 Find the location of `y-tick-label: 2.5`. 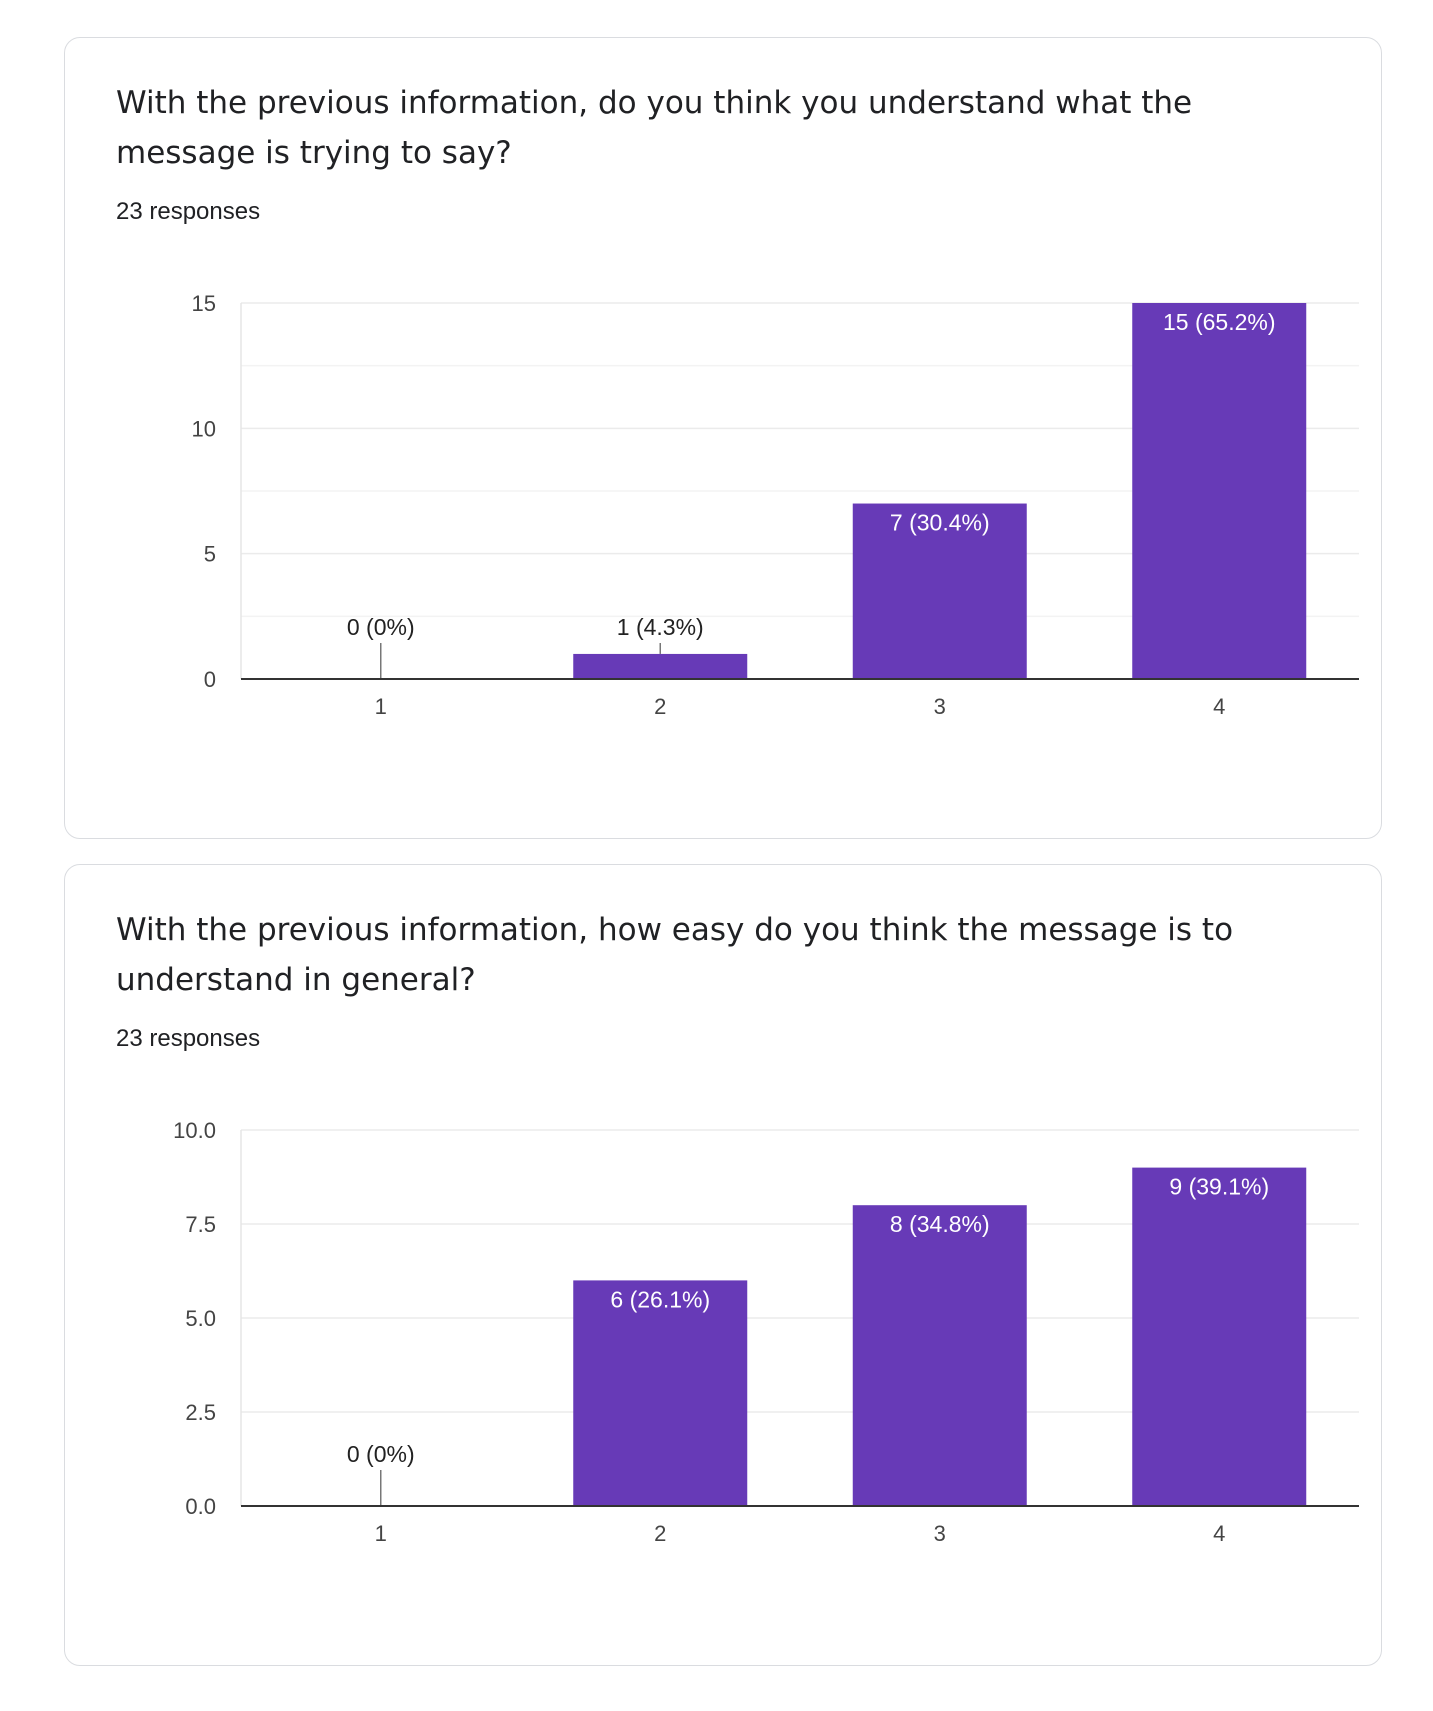

y-tick-label: 2.5 is located at coordinates (200, 1412).